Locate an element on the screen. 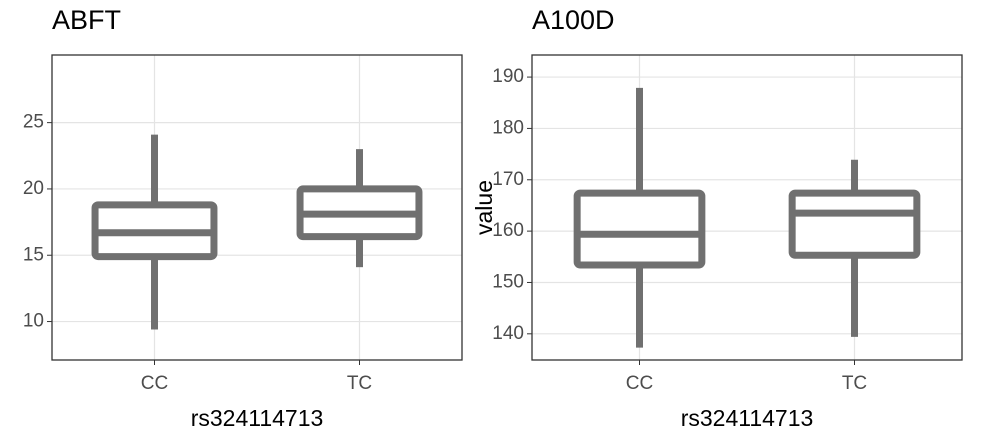 This screenshot has width=1000, height=443. y-tick-label: 190 is located at coordinates (508, 76).